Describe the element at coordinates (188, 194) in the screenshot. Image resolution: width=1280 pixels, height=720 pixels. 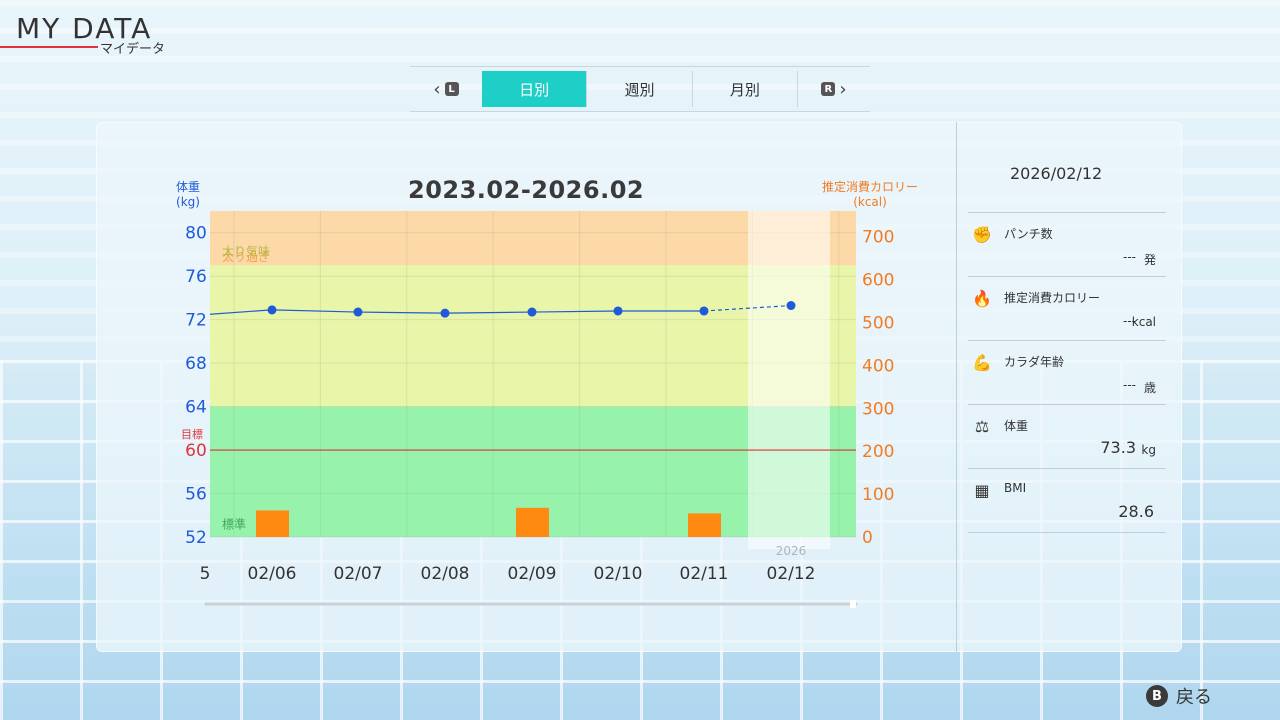
I see `left-axis-label: 体重 (kg)` at that location.